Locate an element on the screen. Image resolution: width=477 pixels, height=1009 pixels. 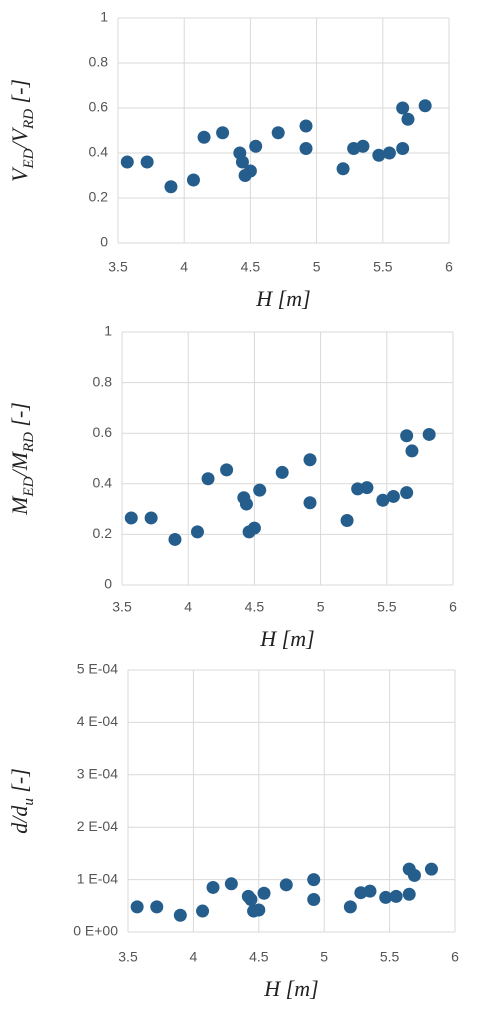
y-tick-label: 1 E-04 is located at coordinates (97, 878).